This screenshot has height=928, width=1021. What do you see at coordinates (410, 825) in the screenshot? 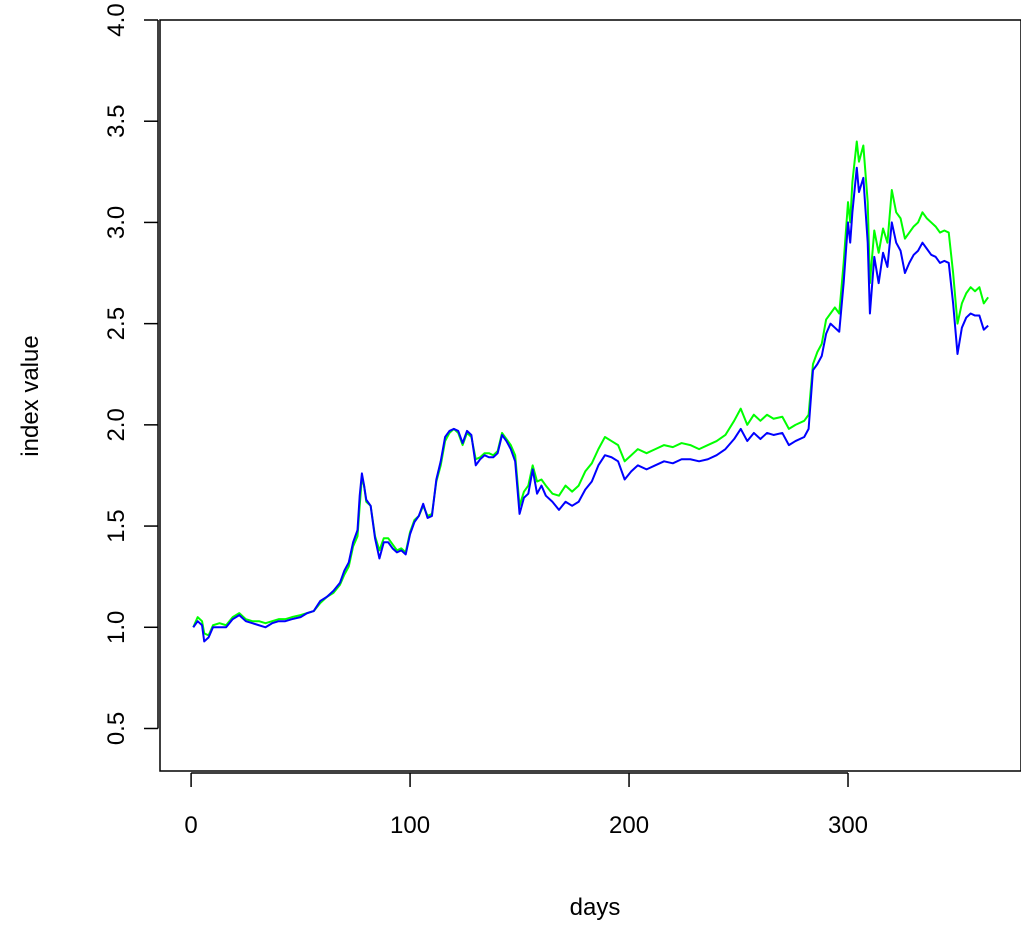
I see `x-tick-label: 100` at bounding box center [410, 825].